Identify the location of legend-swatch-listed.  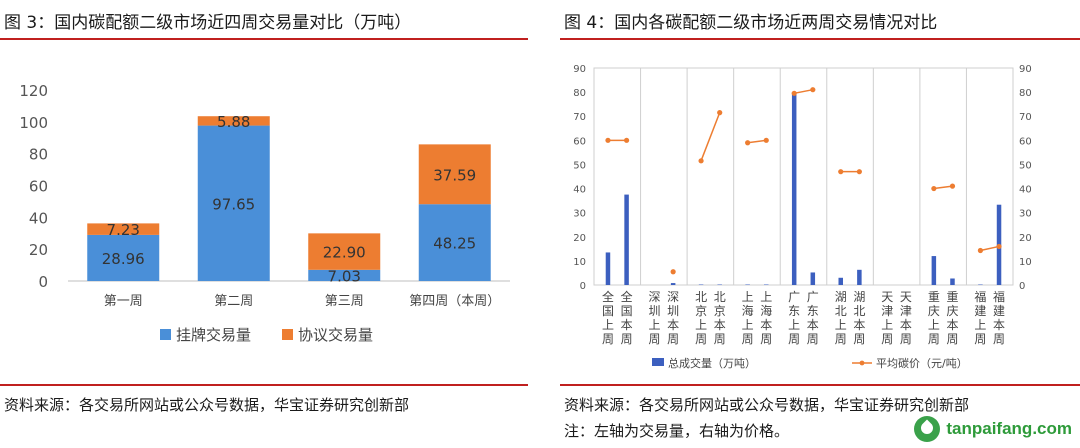
(165, 334).